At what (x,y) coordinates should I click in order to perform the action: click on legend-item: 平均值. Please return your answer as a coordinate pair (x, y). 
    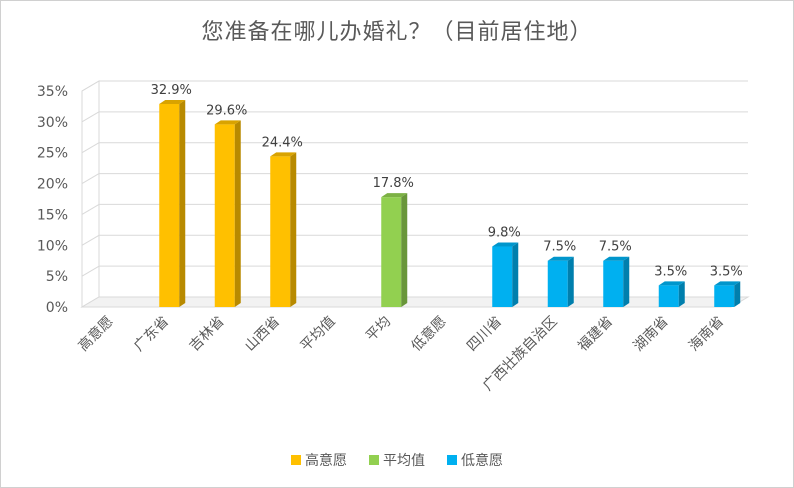
    Looking at the image, I should click on (397, 460).